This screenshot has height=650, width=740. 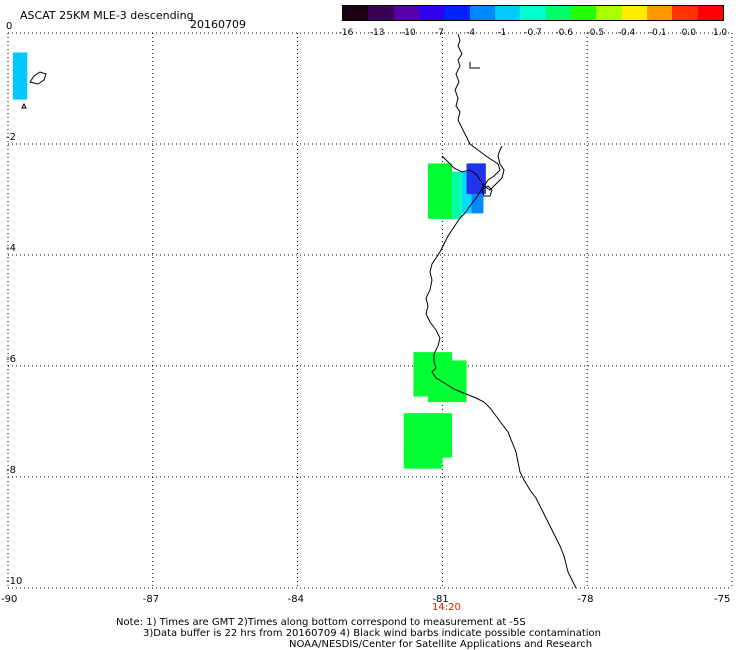 I want to click on y-tick-label: -8, so click(x=11, y=470).